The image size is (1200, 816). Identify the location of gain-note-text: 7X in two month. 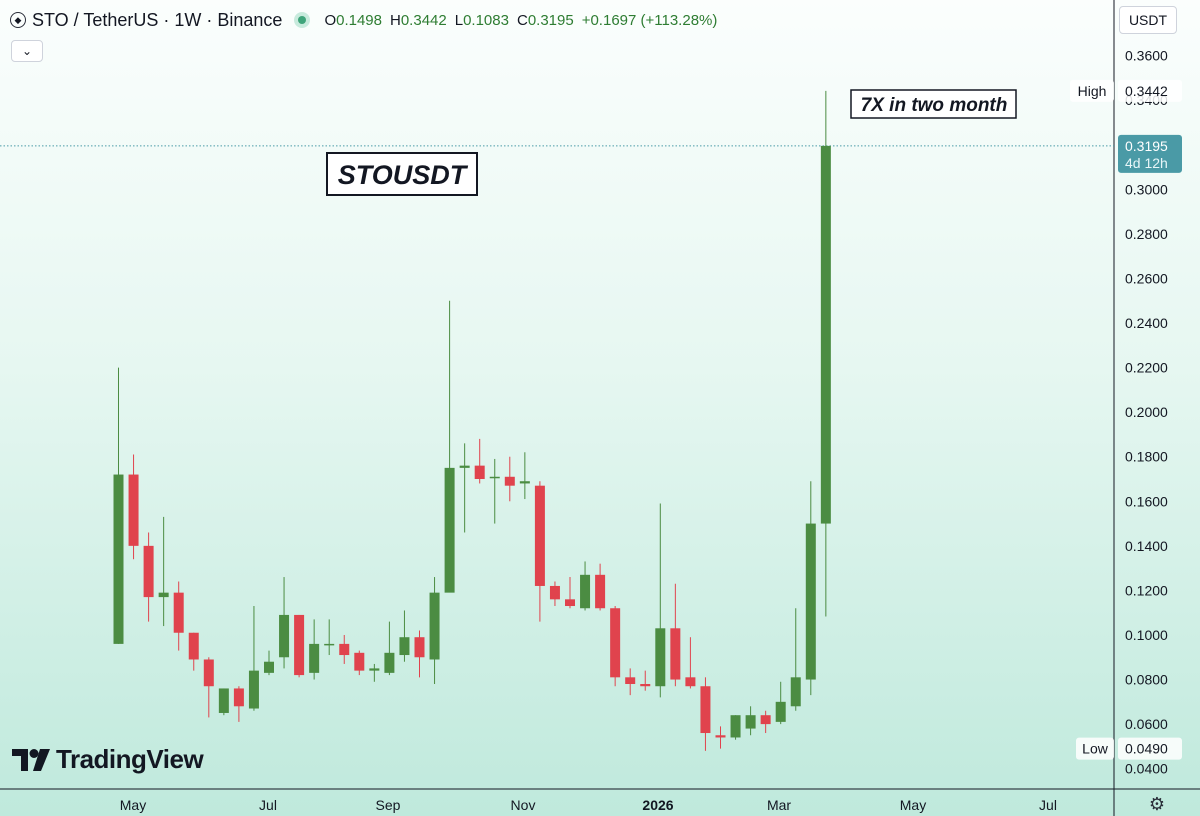
(934, 105).